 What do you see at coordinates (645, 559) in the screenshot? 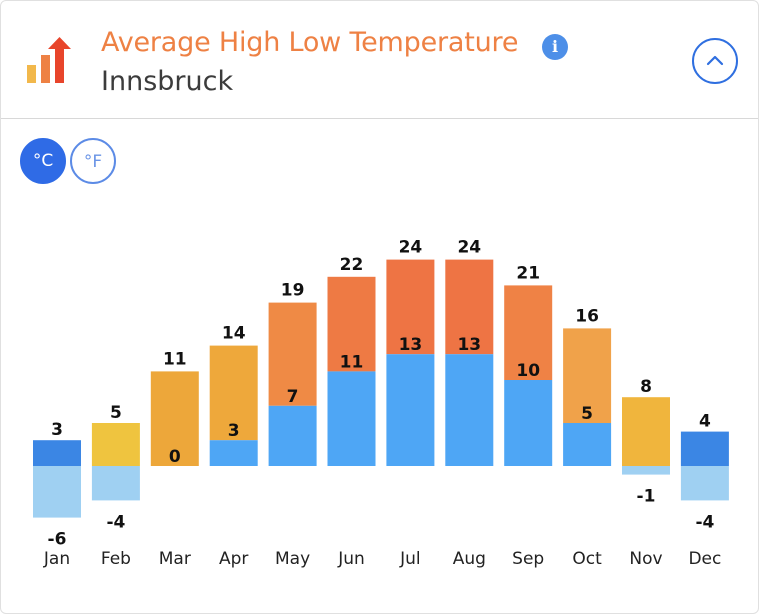
I see `month-label: Nov` at bounding box center [645, 559].